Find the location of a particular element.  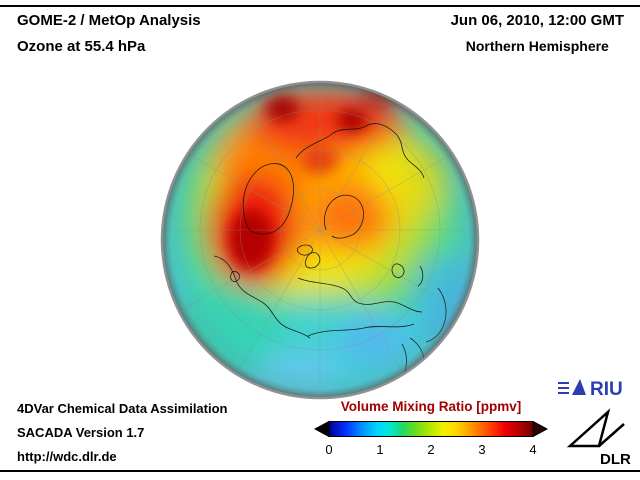

dlr-logo: DLR is located at coordinates (598, 438).